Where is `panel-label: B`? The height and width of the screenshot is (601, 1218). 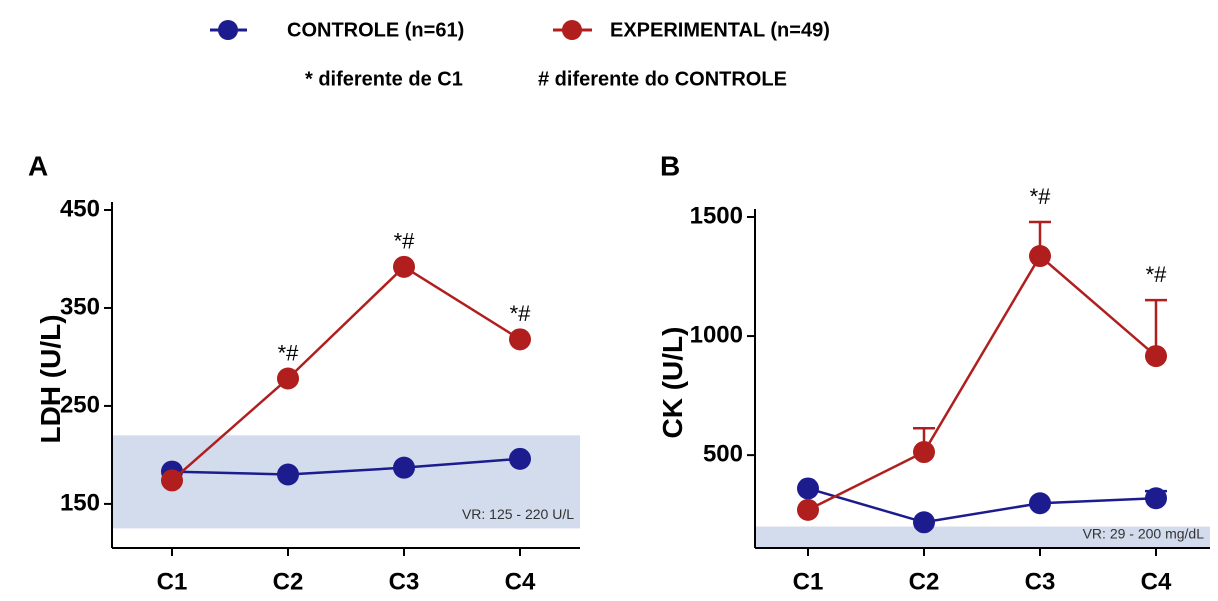
panel-label: B is located at coordinates (670, 165).